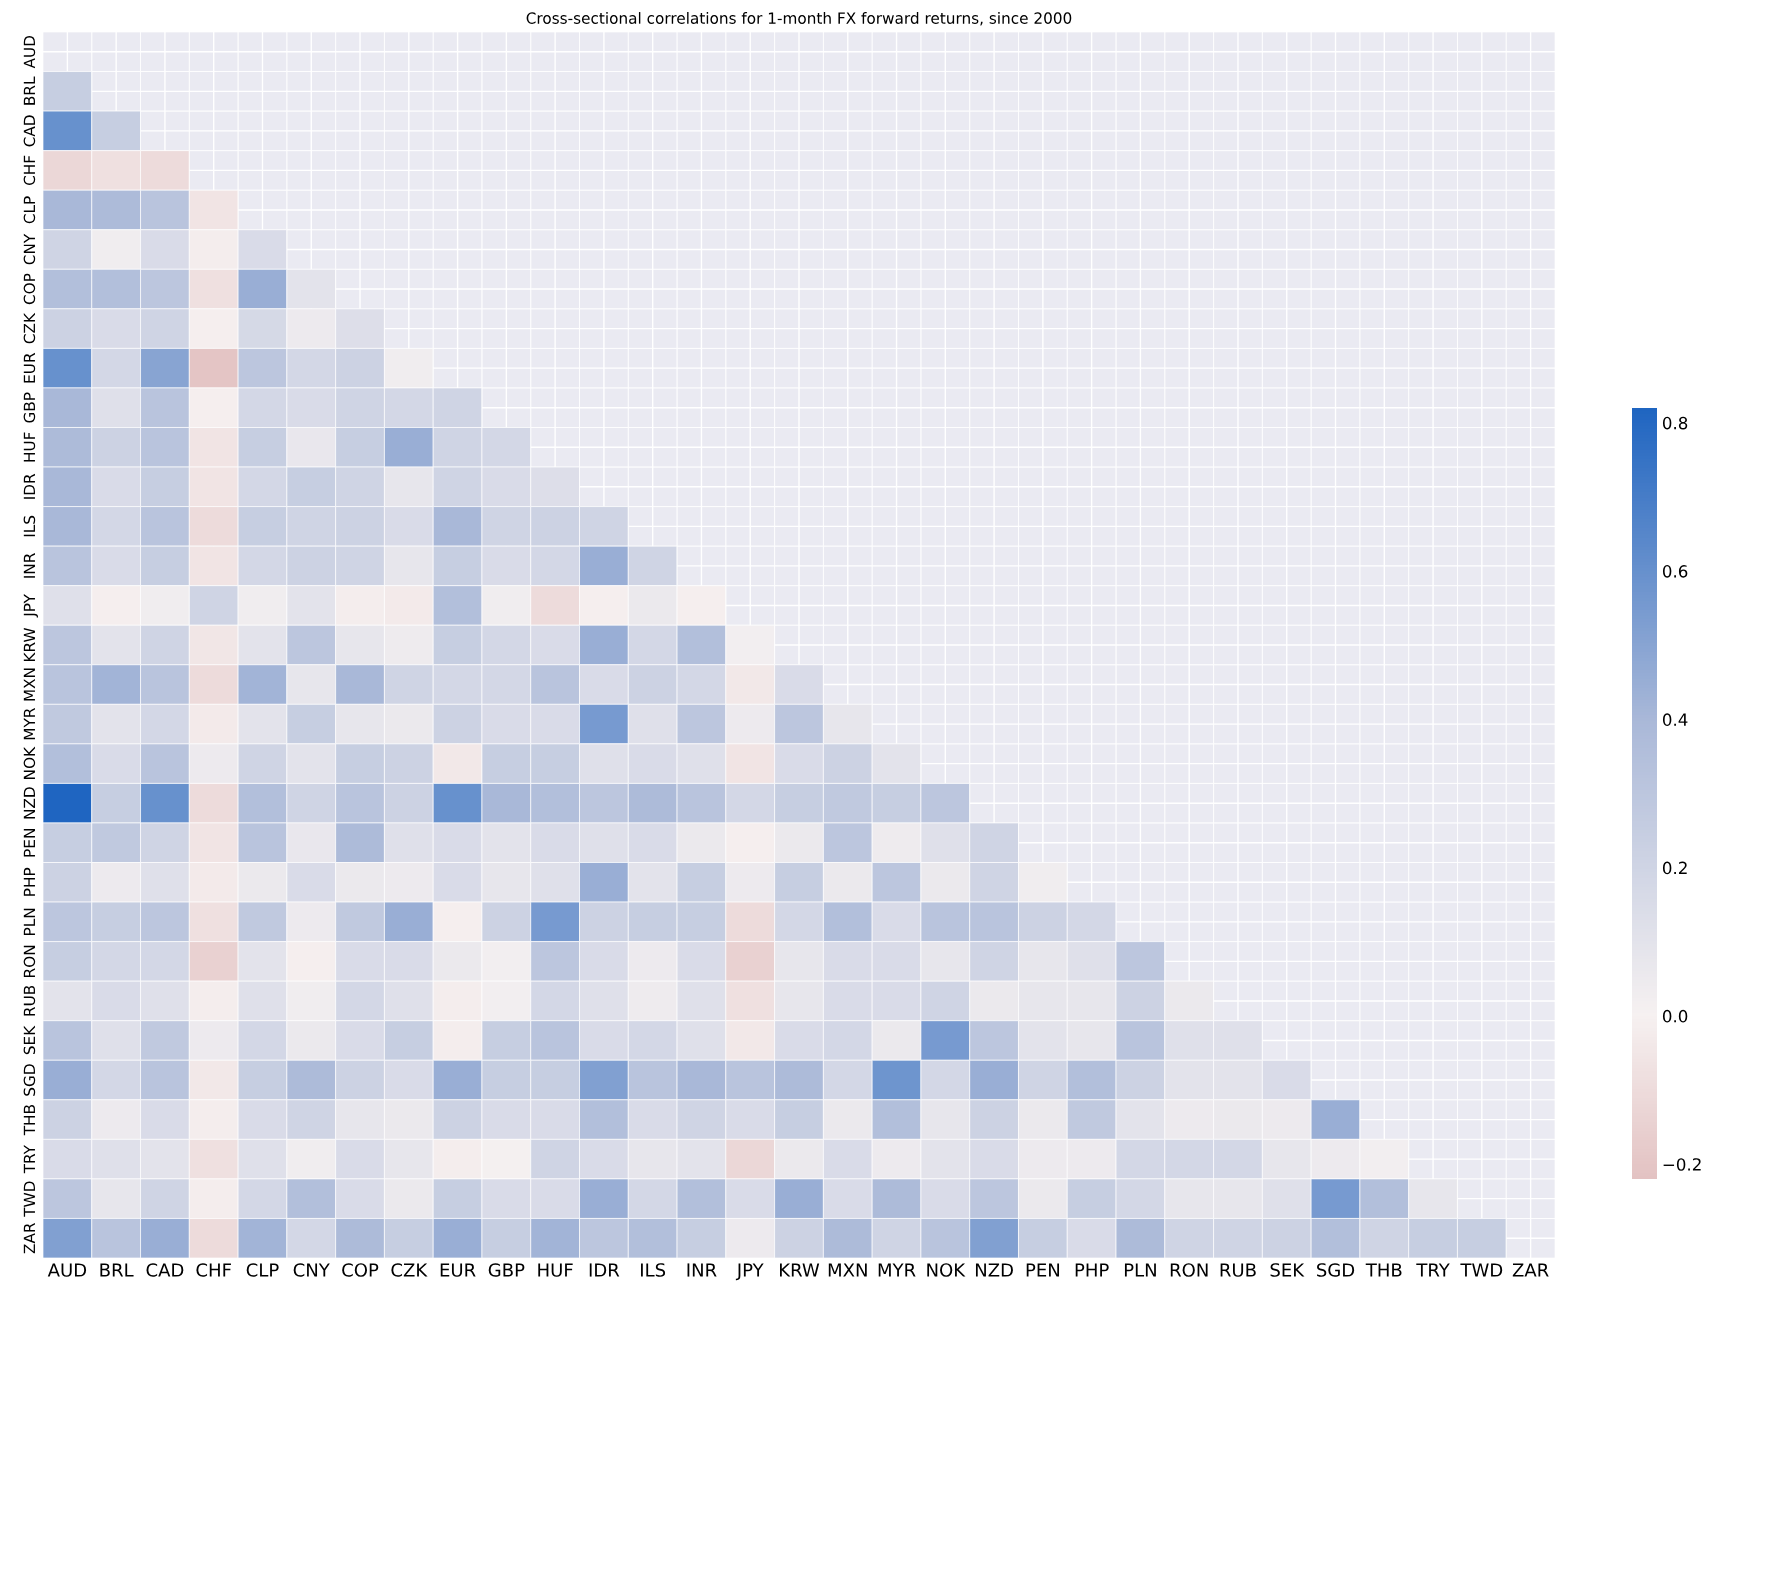 Image resolution: width=1777 pixels, height=1584 pixels. What do you see at coordinates (360, 1270) in the screenshot?
I see `x-tick-label: COP` at bounding box center [360, 1270].